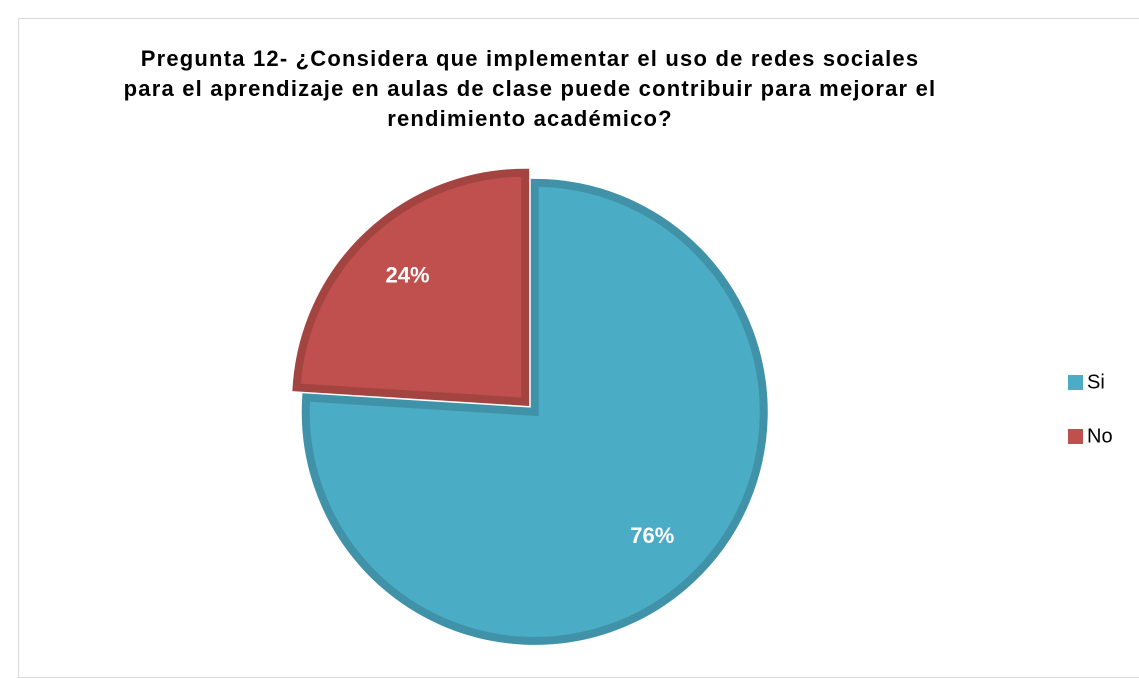 This screenshot has width=1139, height=678. Describe the element at coordinates (652, 535) in the screenshot. I see `data-label: 76%` at that location.